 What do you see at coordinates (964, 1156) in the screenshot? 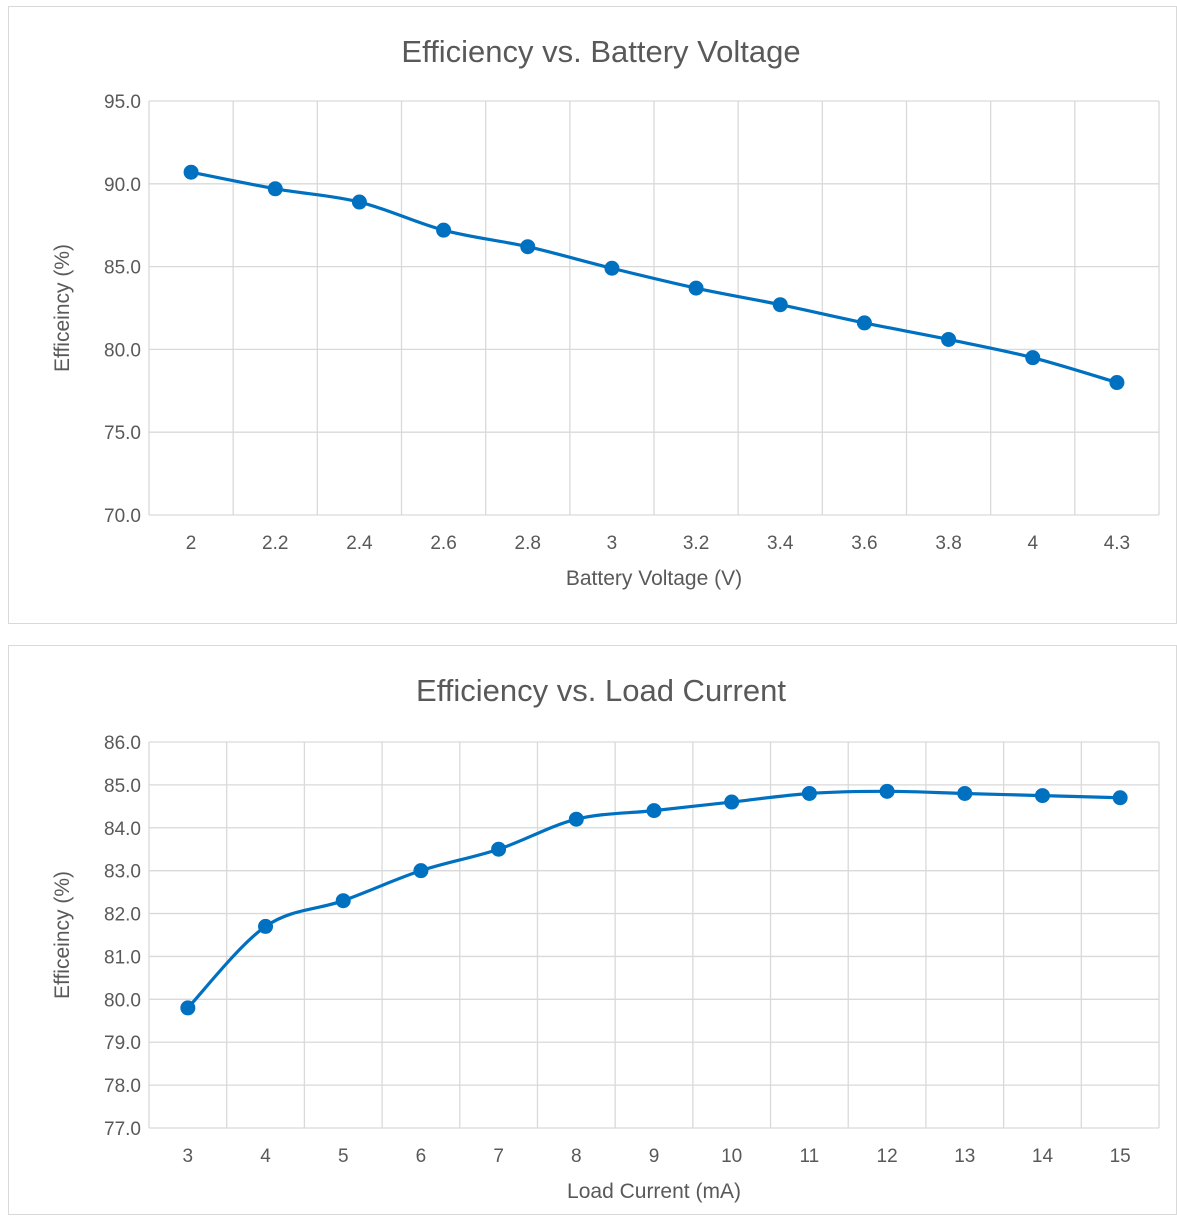
I see `x-tick-label: 13` at bounding box center [964, 1156].